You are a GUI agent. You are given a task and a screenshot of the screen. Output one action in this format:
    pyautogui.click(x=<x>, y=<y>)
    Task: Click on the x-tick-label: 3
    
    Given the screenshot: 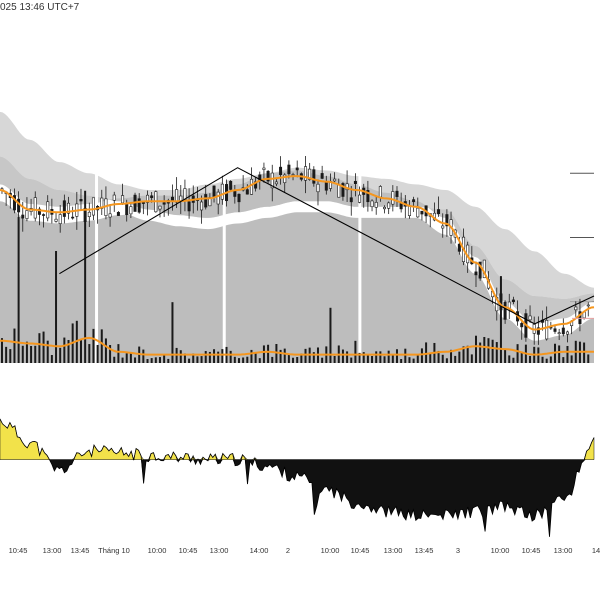 What is the action you would take?
    pyautogui.click(x=458, y=550)
    